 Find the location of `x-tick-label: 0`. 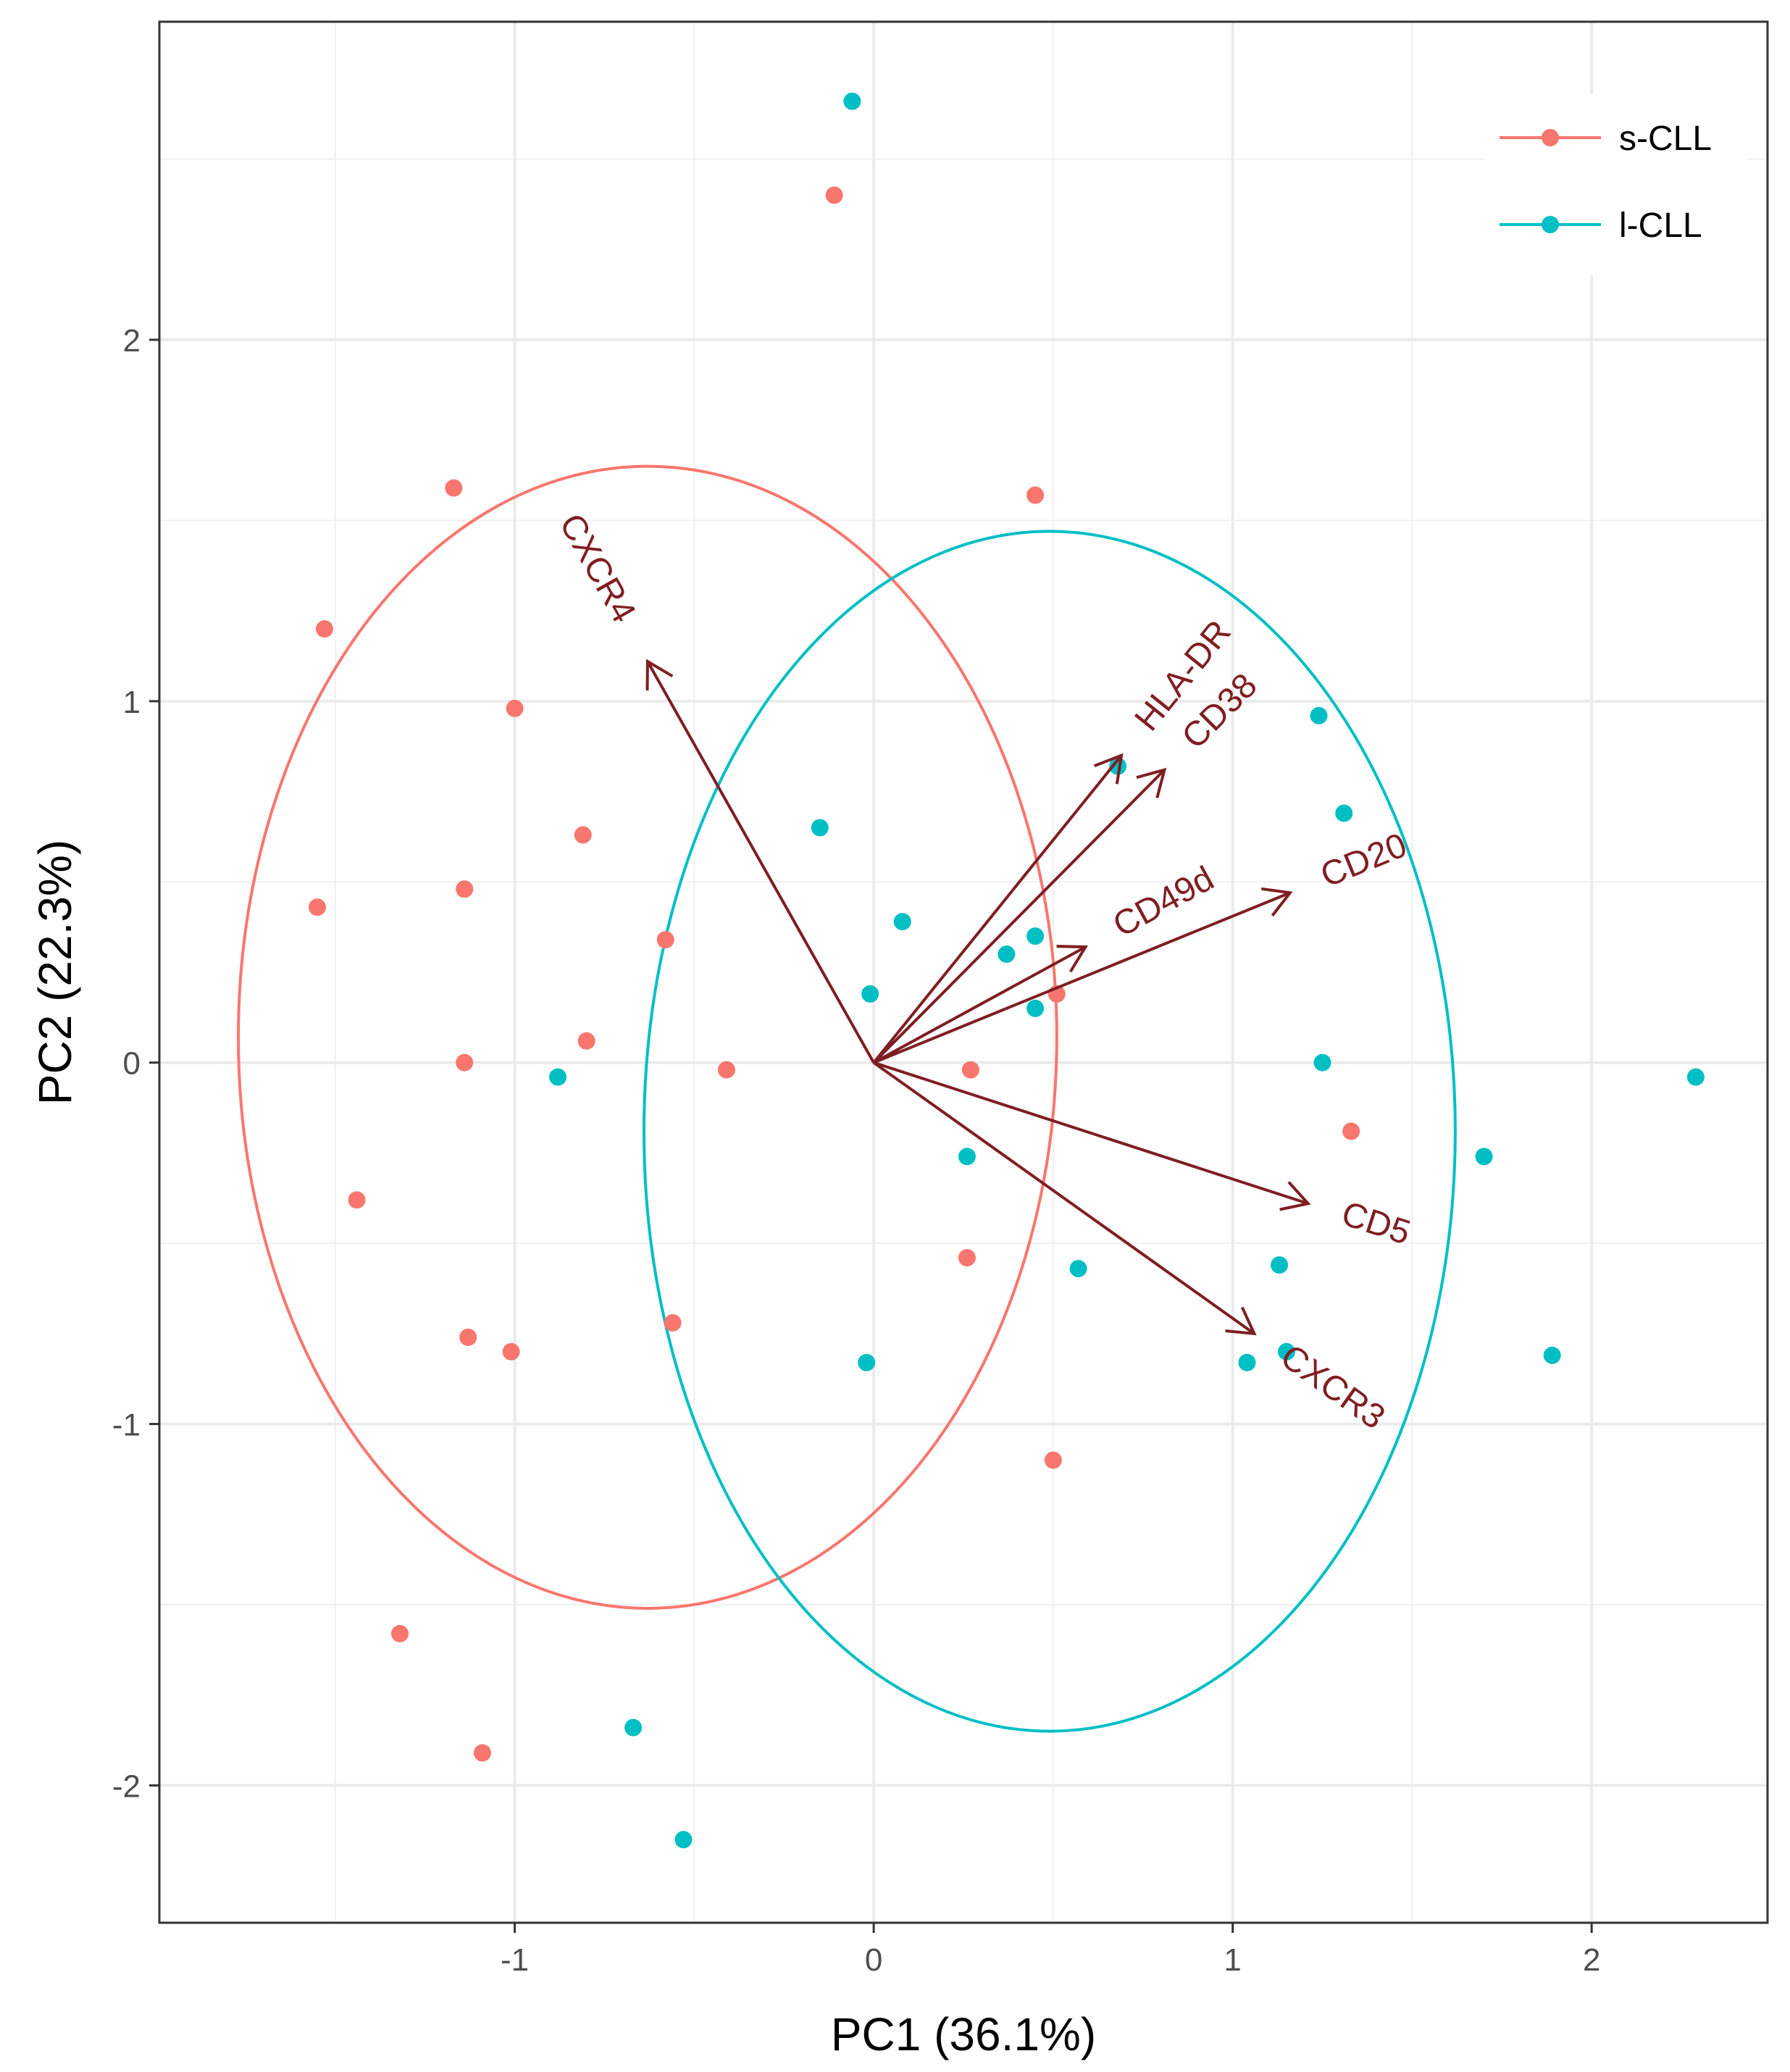

x-tick-label: 0 is located at coordinates (873, 1960).